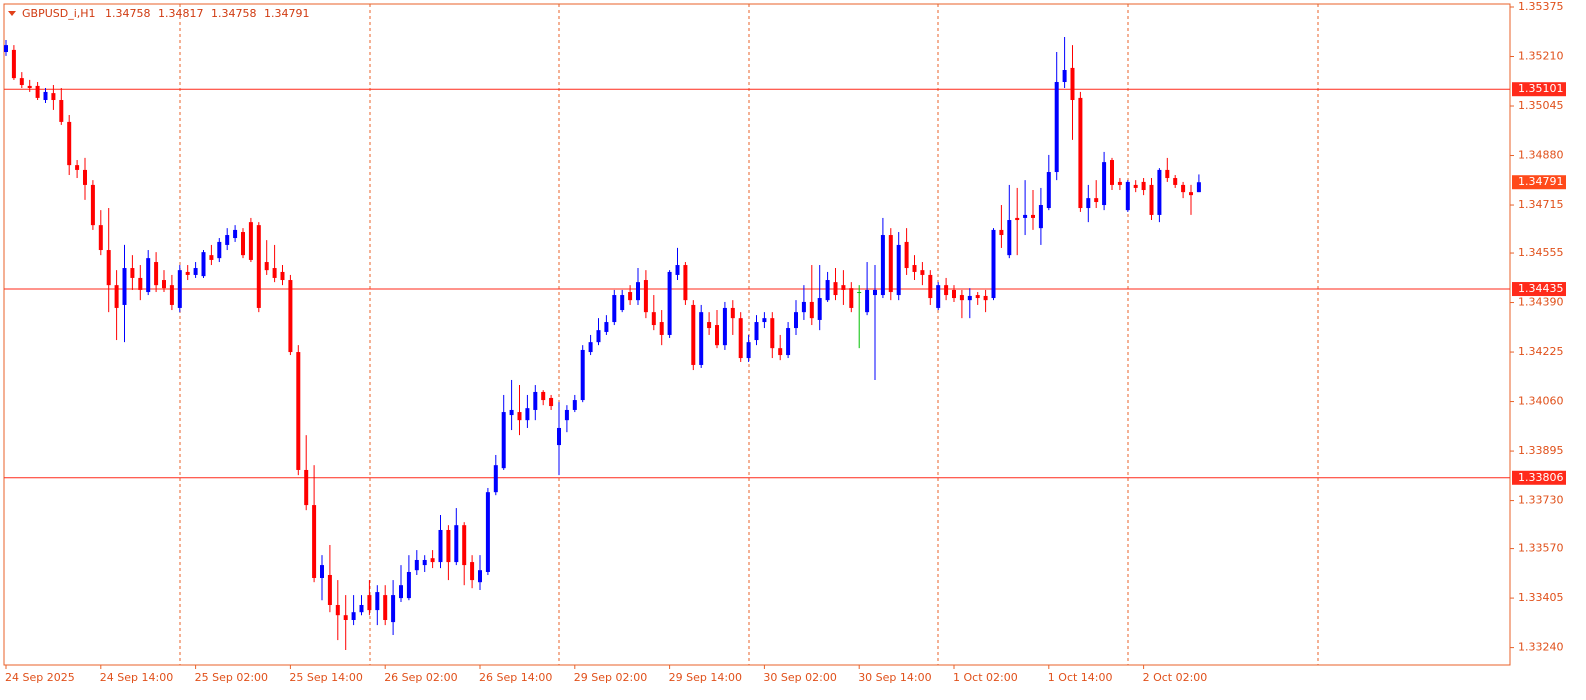 This screenshot has height=700, width=1586. I want to click on y-tick-label: 1.34555, so click(1541, 252).